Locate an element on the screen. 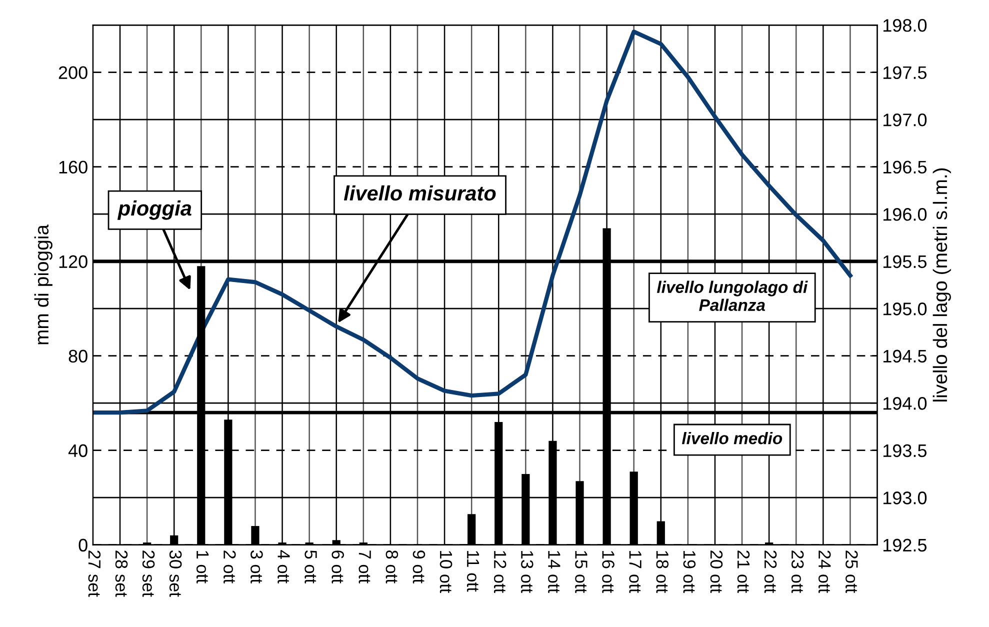  x-tick-label: 11 ott is located at coordinates (473, 571).